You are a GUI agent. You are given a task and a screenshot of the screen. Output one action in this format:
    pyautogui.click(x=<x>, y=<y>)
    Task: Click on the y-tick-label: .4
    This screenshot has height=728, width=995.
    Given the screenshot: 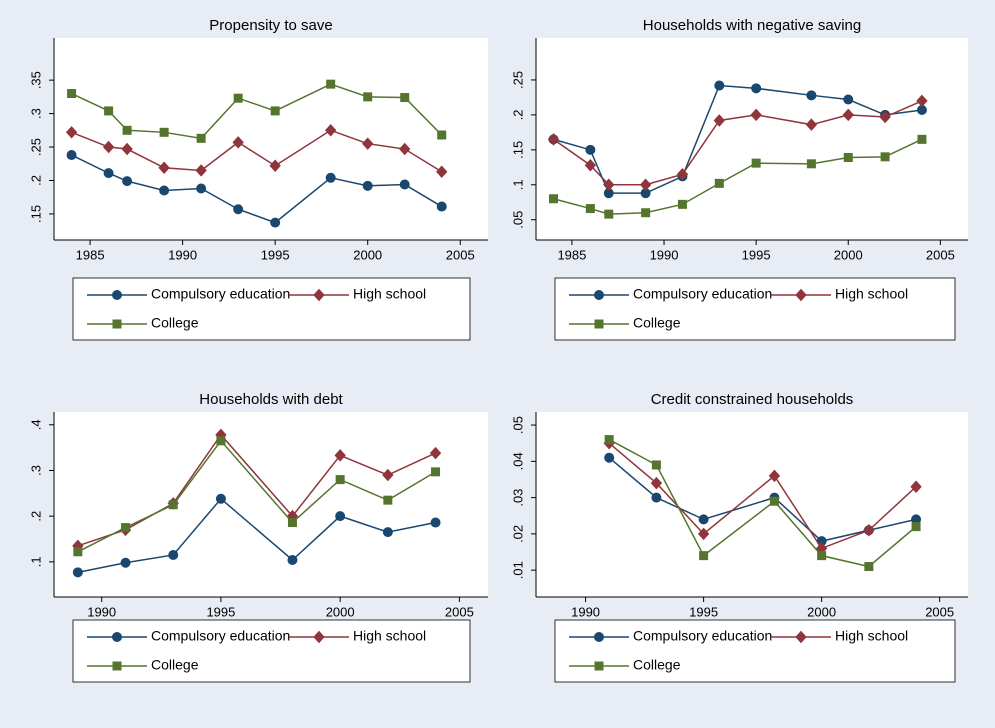 What is the action you would take?
    pyautogui.click(x=35, y=424)
    